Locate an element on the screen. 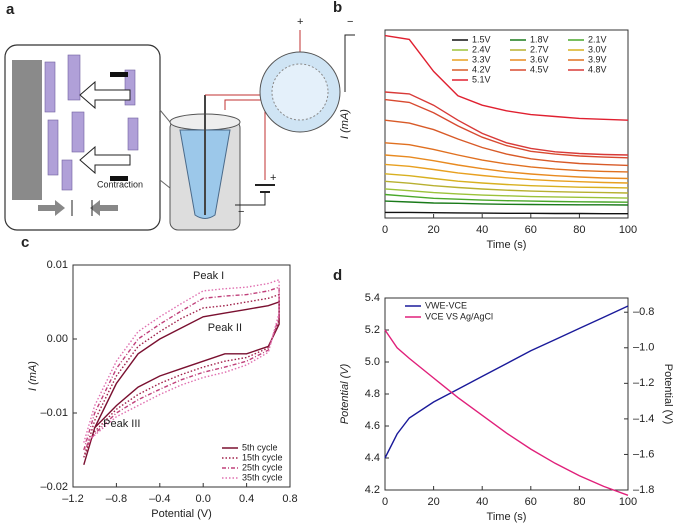 This screenshot has height=523, width=685. x-tick-label: 0.8 is located at coordinates (289, 499).